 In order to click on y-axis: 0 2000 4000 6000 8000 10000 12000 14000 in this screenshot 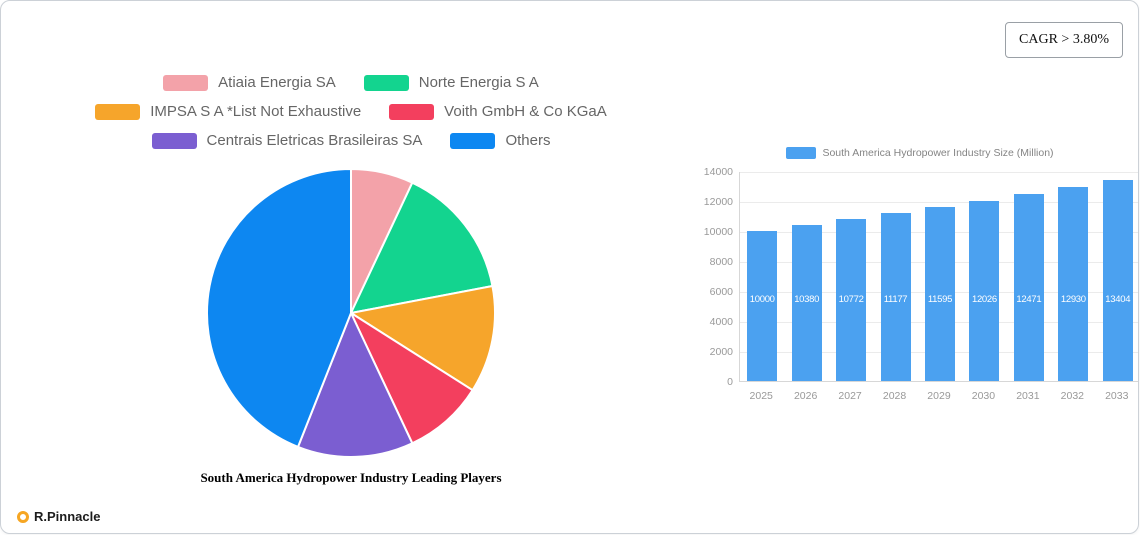, I will do `click(716, 277)`.